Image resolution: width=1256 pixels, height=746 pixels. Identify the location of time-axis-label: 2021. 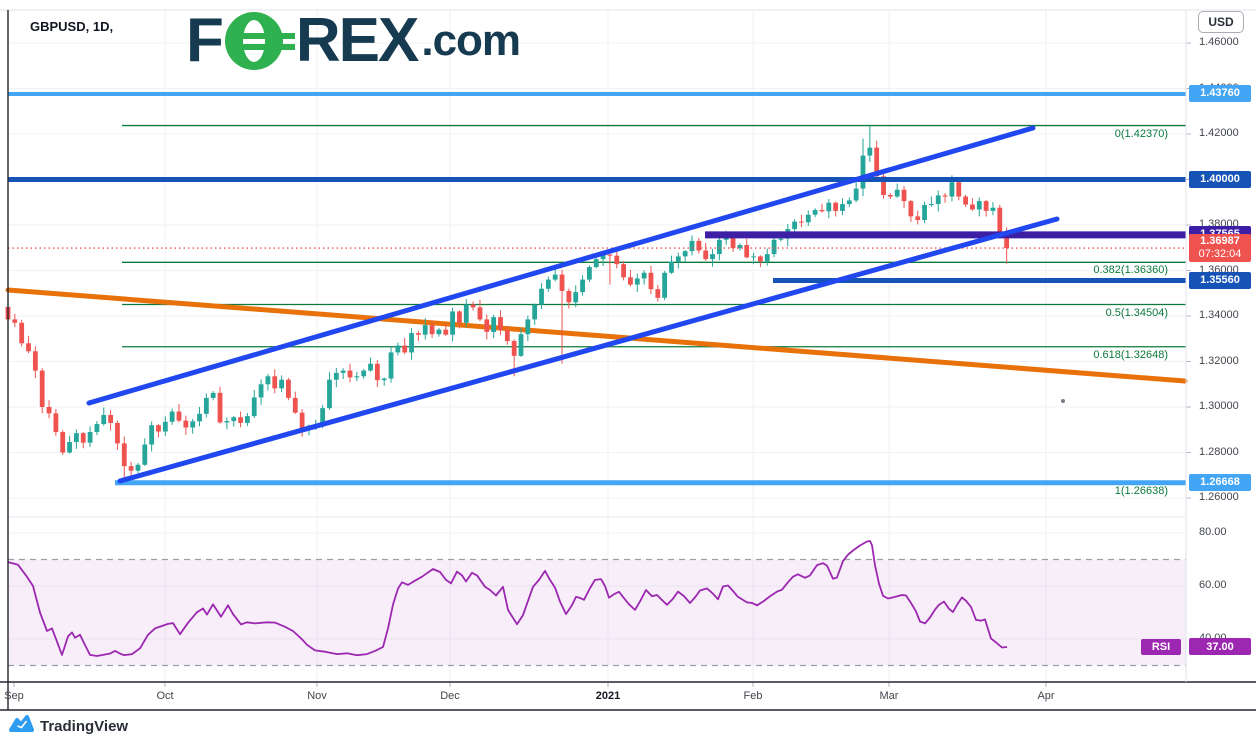
(608, 696).